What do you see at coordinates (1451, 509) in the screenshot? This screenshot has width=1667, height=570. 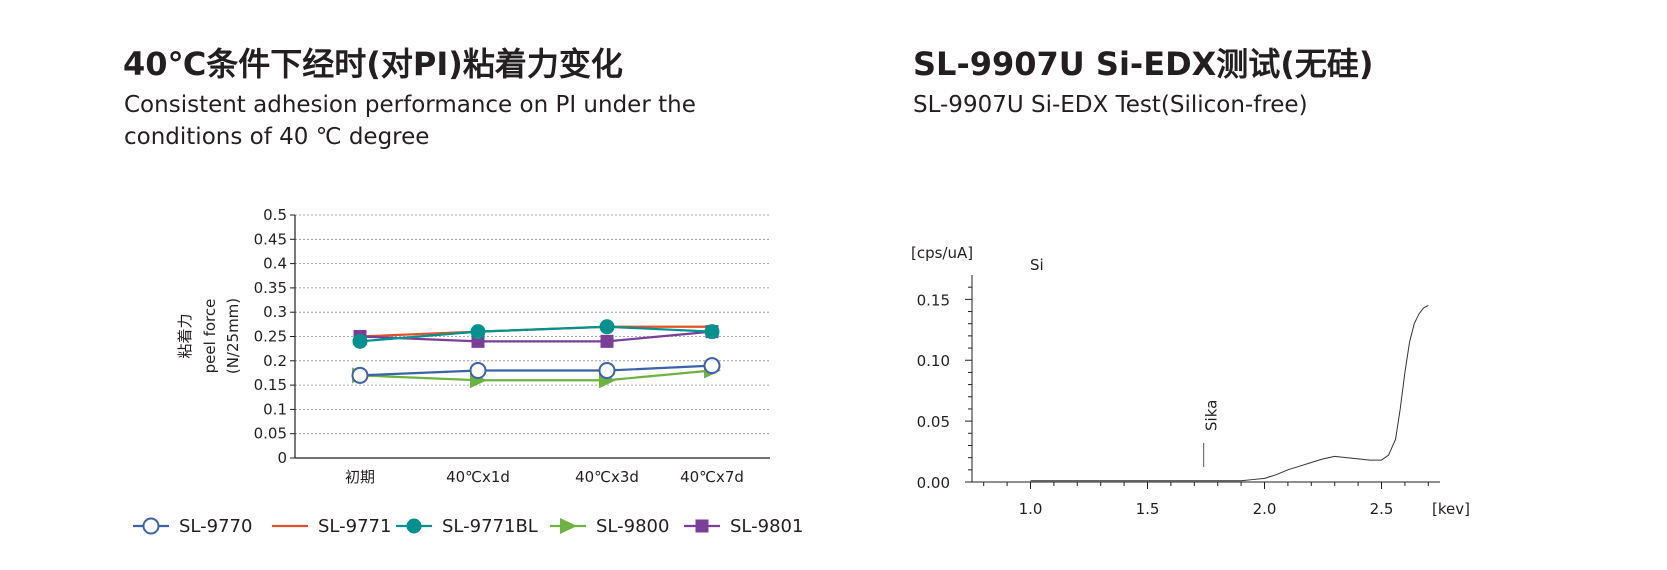 I see `x-axis-label: [kev]` at bounding box center [1451, 509].